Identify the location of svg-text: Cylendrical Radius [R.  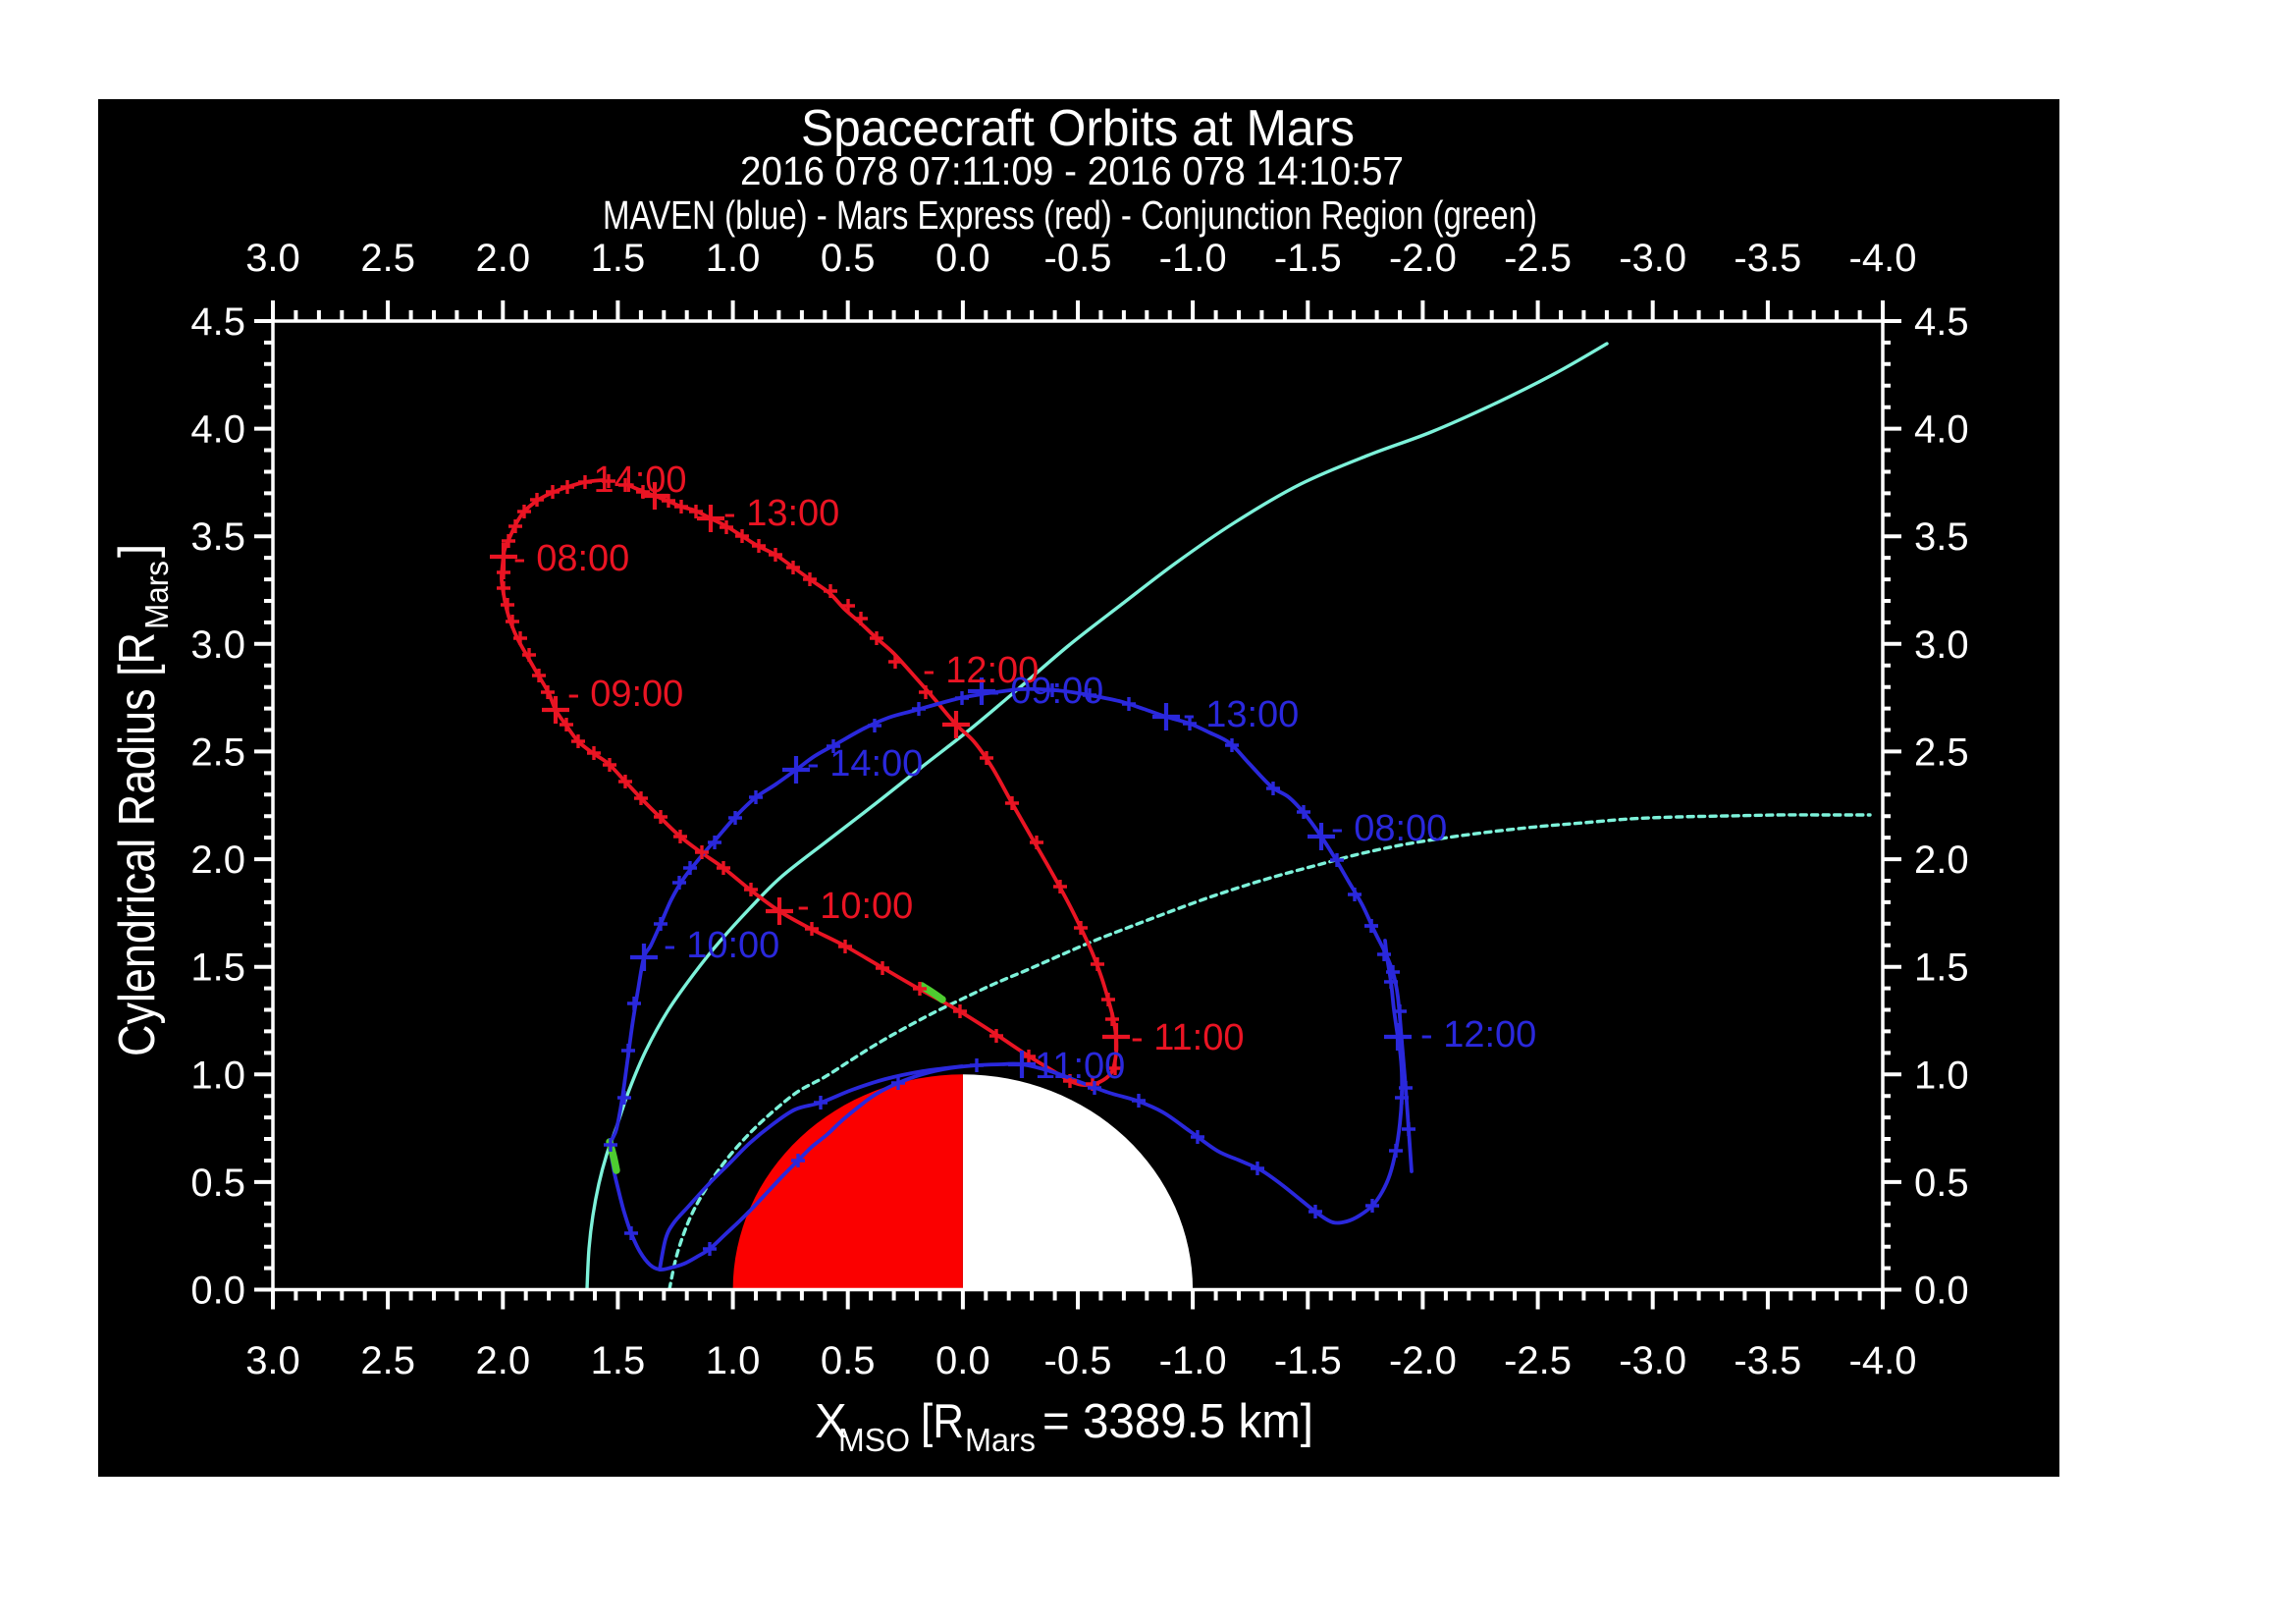
(137, 844).